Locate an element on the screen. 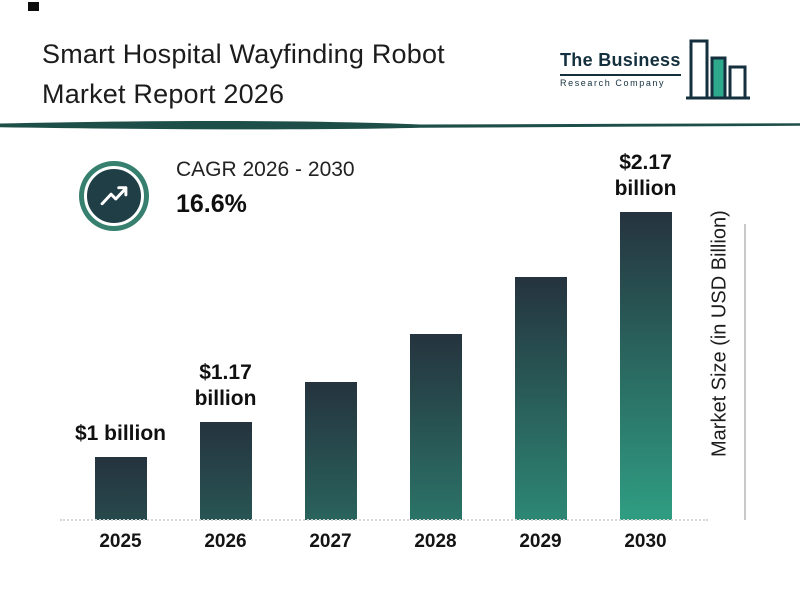  bar-value-label-2030: $2.17 billion is located at coordinates (645, 175).